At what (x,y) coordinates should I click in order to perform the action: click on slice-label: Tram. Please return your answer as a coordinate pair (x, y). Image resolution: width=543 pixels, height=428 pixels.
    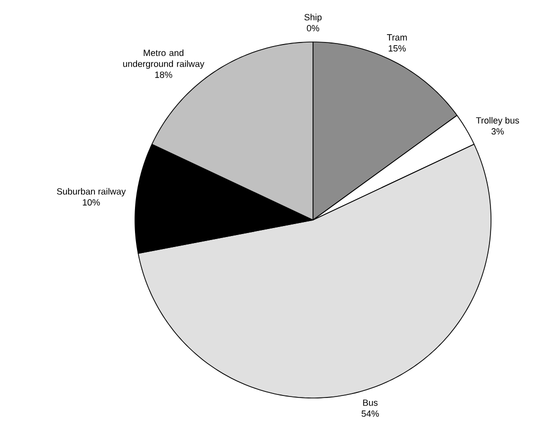
    Looking at the image, I should click on (396, 37).